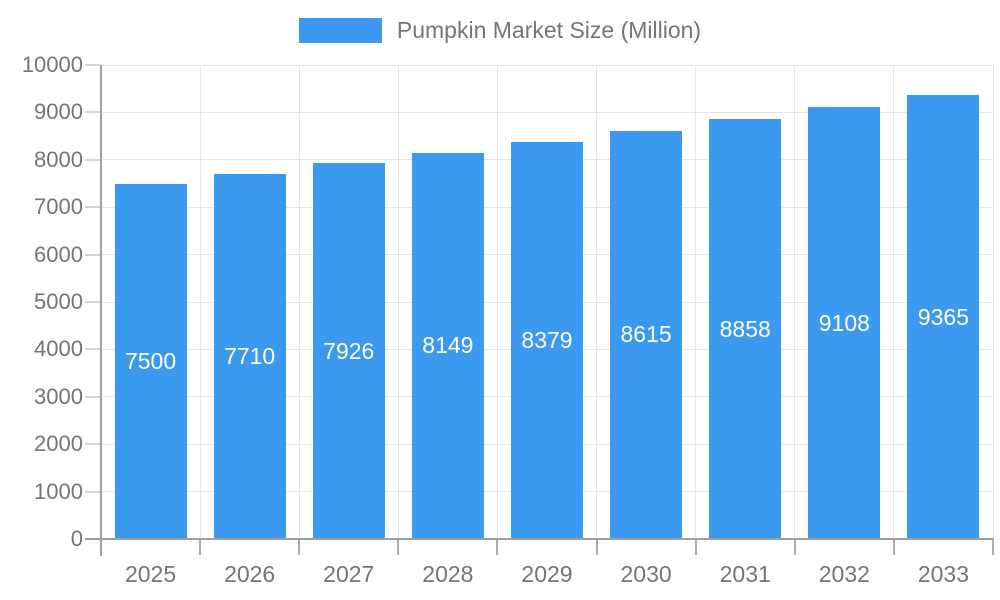  Describe the element at coordinates (58, 349) in the screenshot. I see `y-axis-label: 4000` at that location.